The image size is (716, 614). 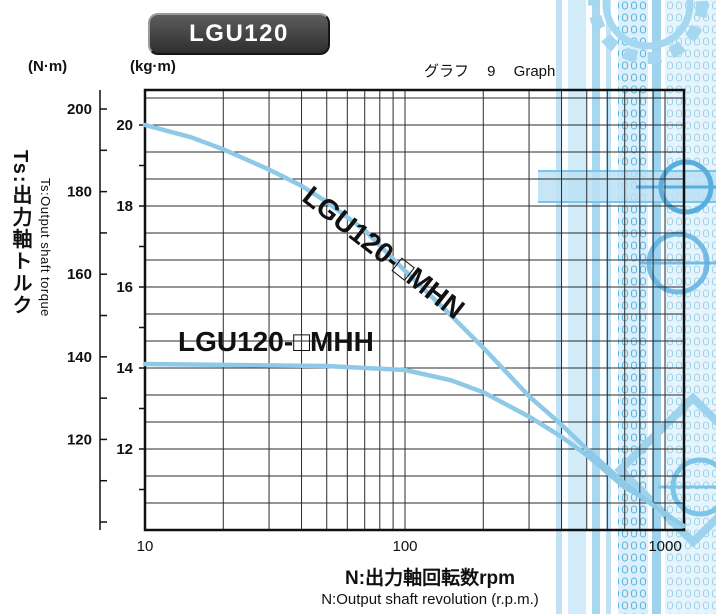 I want to click on svg-text: 10, so click(x=145, y=546).